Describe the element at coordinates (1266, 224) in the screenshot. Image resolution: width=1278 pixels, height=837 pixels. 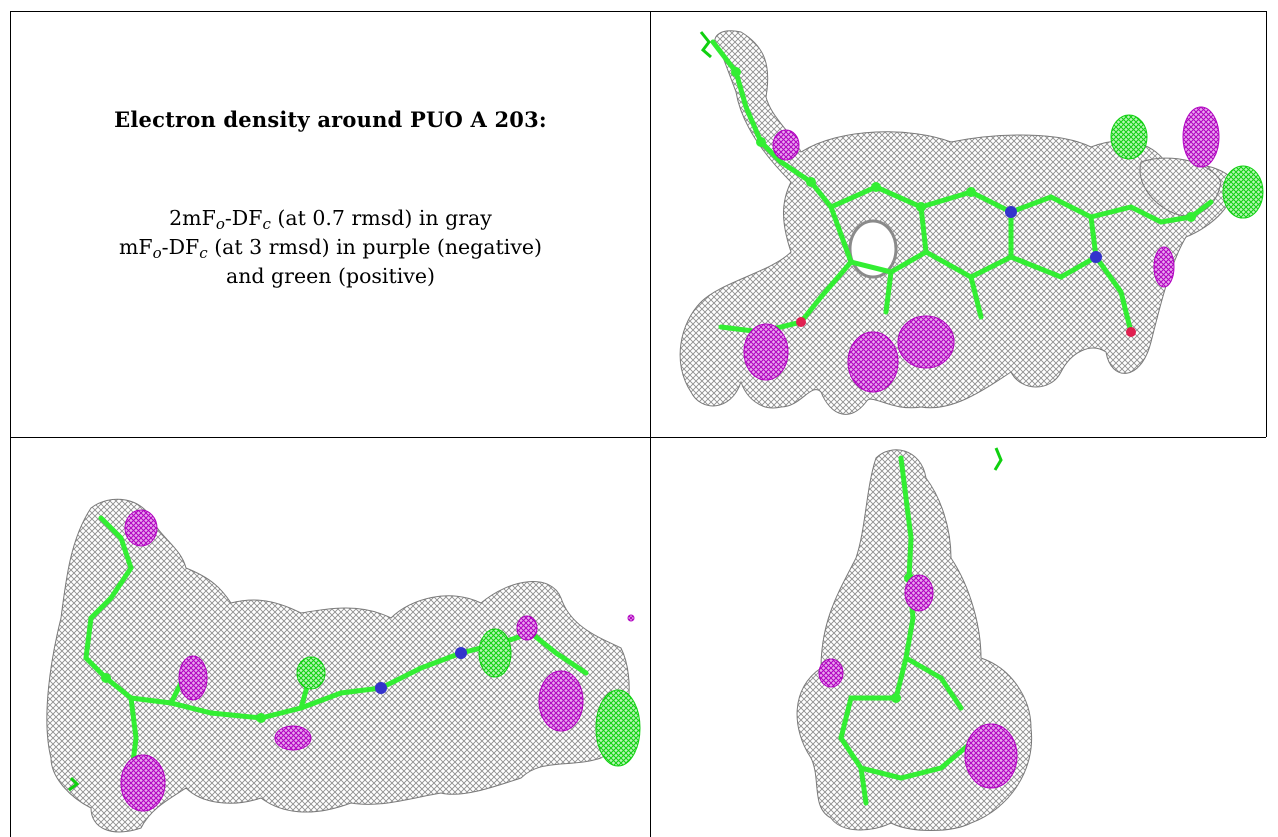
I see `table-border-right` at that location.